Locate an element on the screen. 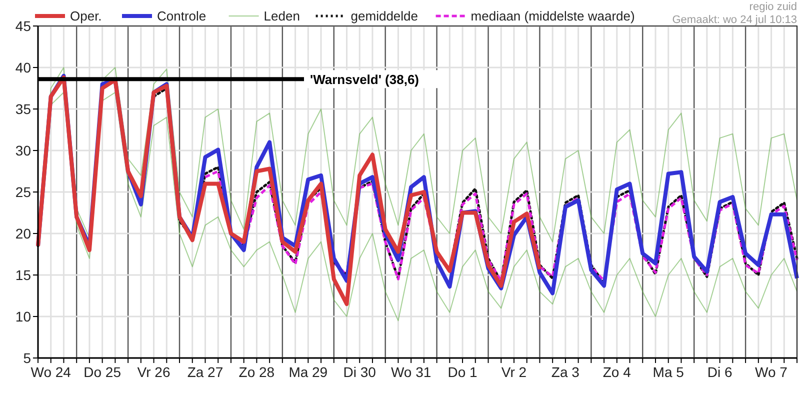 The width and height of the screenshot is (800, 398). y-tick-label: 25 is located at coordinates (23, 192).